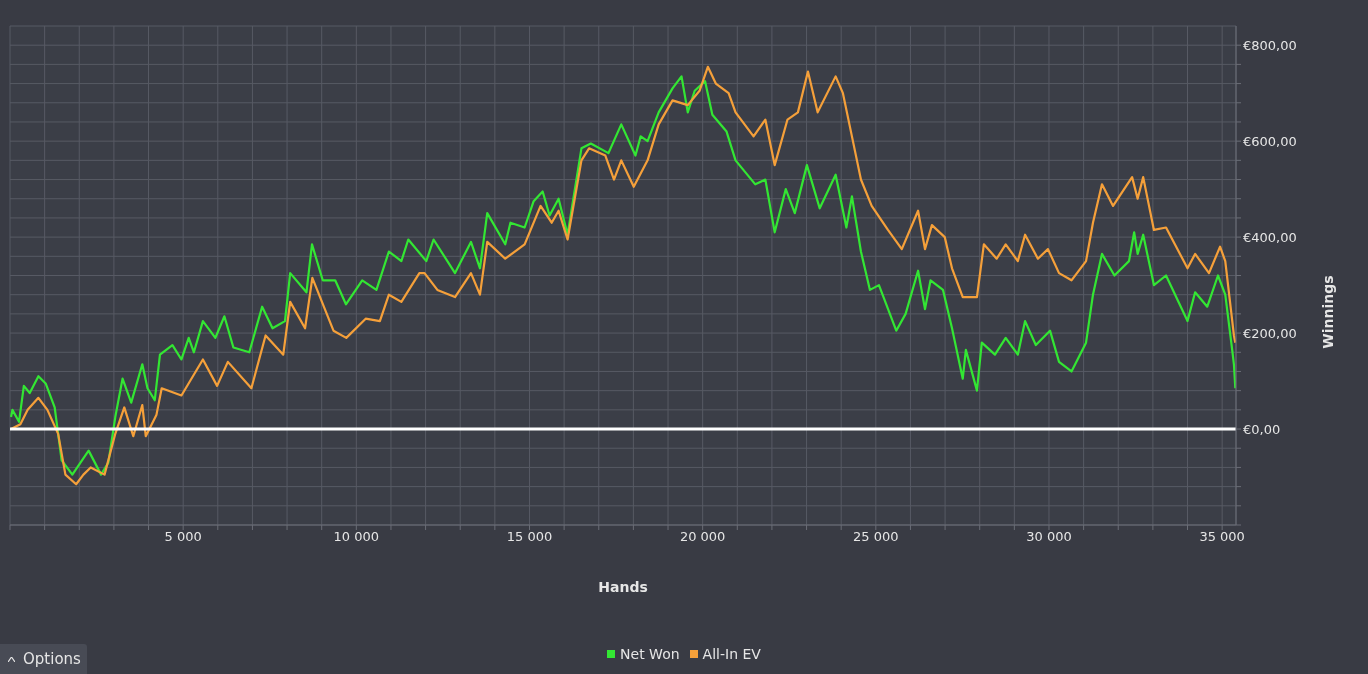 Image resolution: width=1368 pixels, height=674 pixels. What do you see at coordinates (1262, 429) in the screenshot?
I see `y-tick-label: €0,00` at bounding box center [1262, 429].